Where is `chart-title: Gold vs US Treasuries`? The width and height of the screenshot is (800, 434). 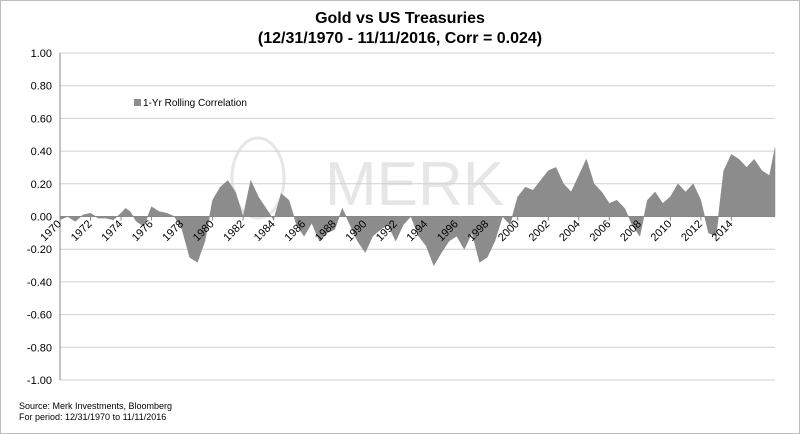 chart-title: Gold vs US Treasuries is located at coordinates (400, 18).